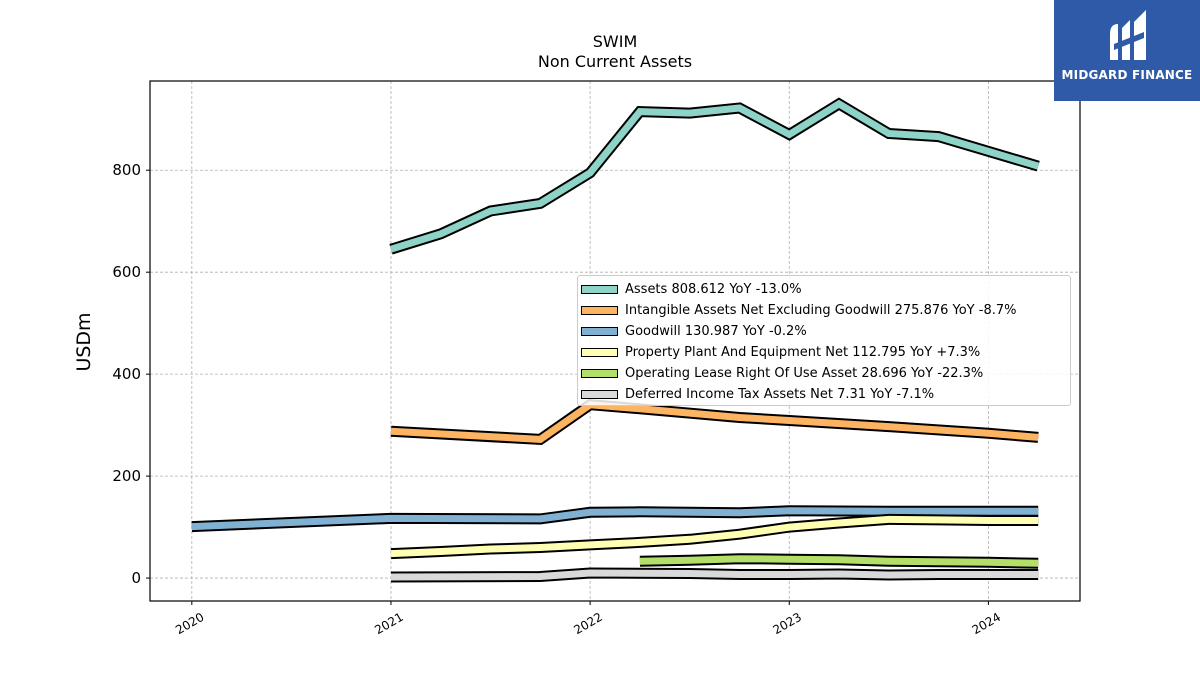 The height and width of the screenshot is (675, 1200). What do you see at coordinates (126, 476) in the screenshot?
I see `y-tick-label: 200` at bounding box center [126, 476].